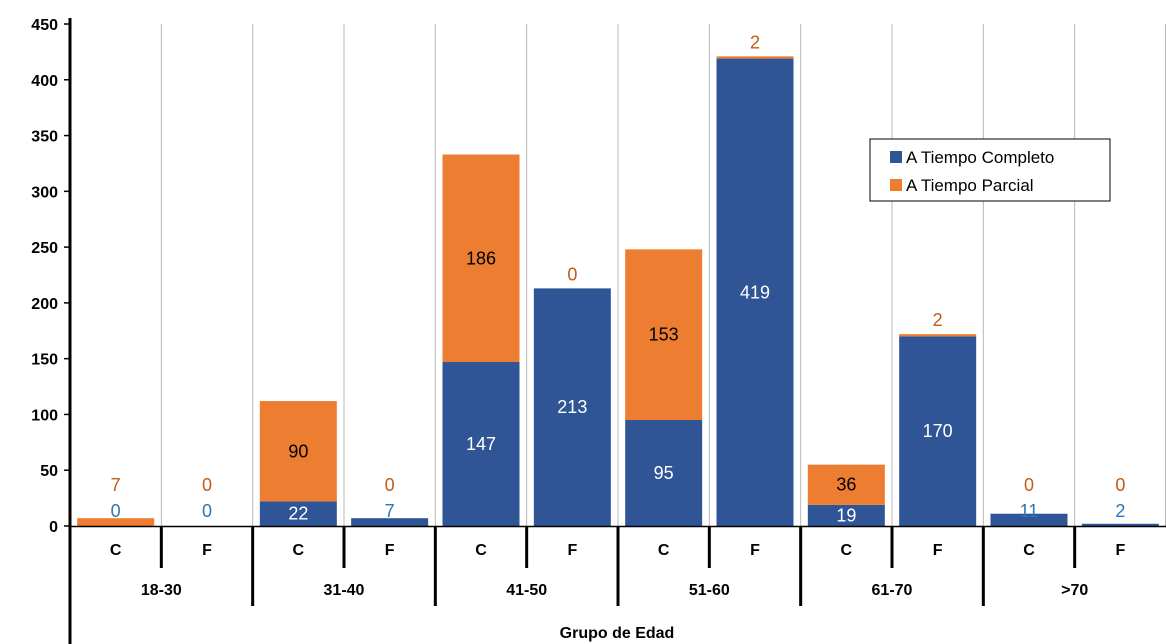 This screenshot has height=644, width=1166. I want to click on data-label-tiempo-parcial: 153, so click(664, 335).